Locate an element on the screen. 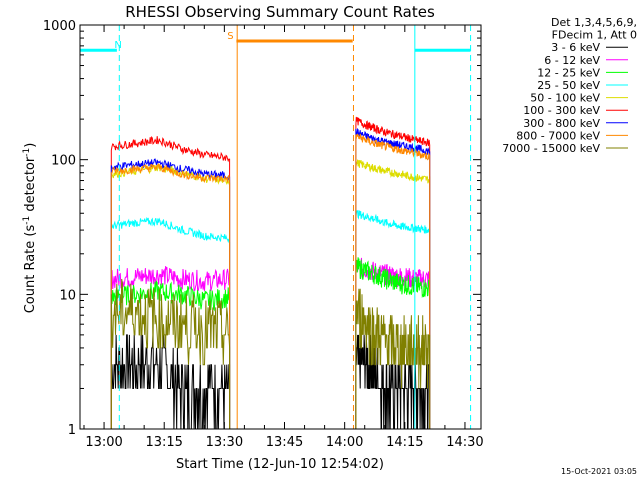  legend-header: FDecim 1, Att 0 is located at coordinates (594, 35).